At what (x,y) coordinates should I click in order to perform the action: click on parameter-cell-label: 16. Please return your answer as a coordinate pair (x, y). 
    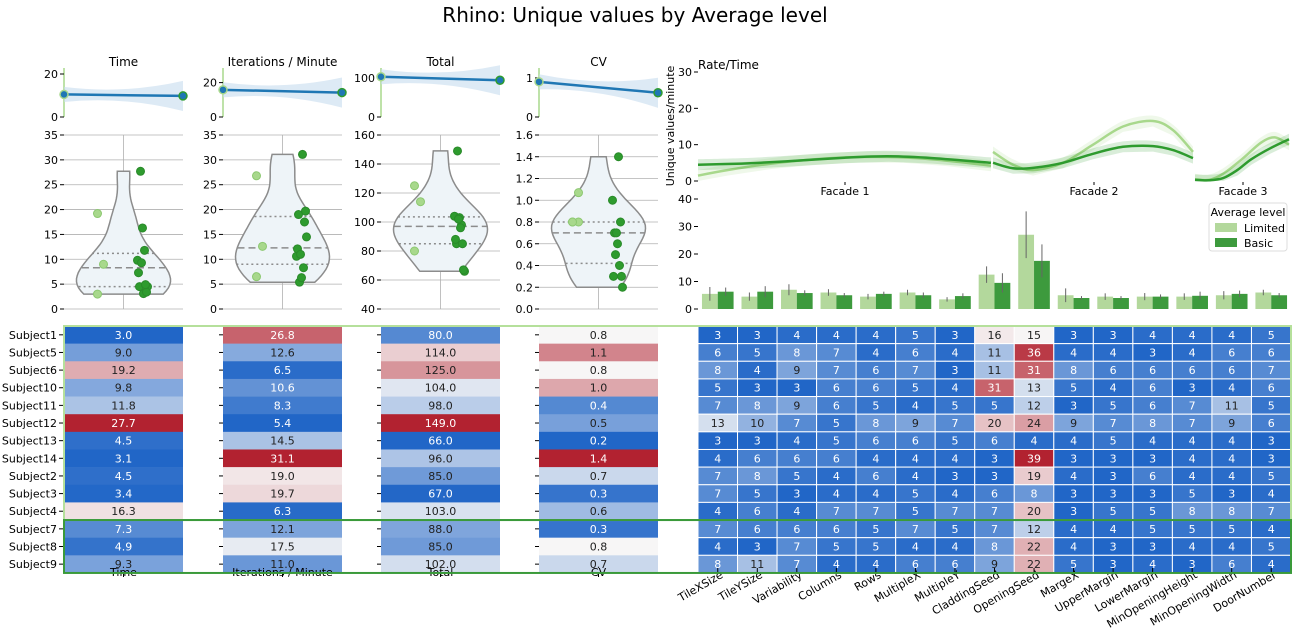
    Looking at the image, I should click on (995, 335).